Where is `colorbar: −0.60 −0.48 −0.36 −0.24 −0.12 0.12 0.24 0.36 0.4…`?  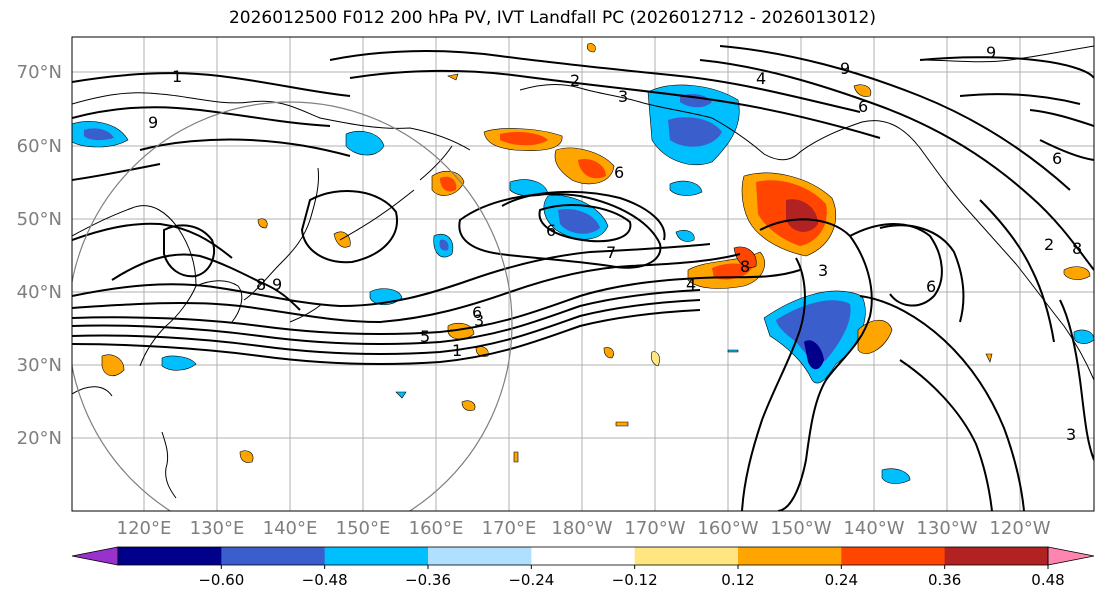
colorbar: −0.60 −0.48 −0.36 −0.24 −0.12 0.12 0.24 0.36 0.4… is located at coordinates (583, 567).